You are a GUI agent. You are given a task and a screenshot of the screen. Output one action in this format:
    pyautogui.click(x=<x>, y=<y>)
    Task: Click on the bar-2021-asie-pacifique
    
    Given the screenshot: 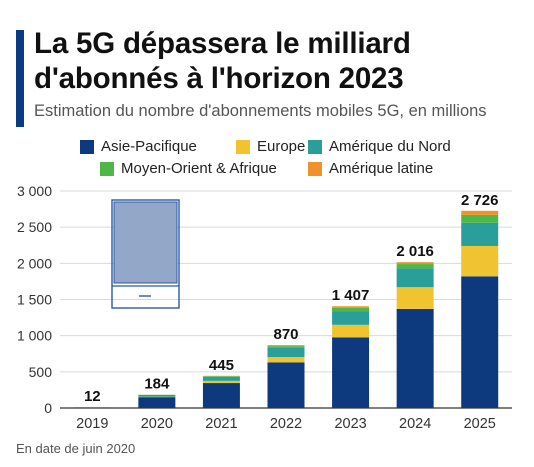 What is the action you would take?
    pyautogui.click(x=221, y=395)
    